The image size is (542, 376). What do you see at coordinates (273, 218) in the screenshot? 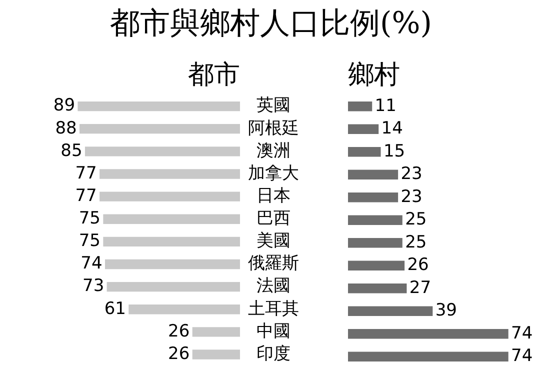
I see `y-tick-label: 巴西` at bounding box center [273, 218].